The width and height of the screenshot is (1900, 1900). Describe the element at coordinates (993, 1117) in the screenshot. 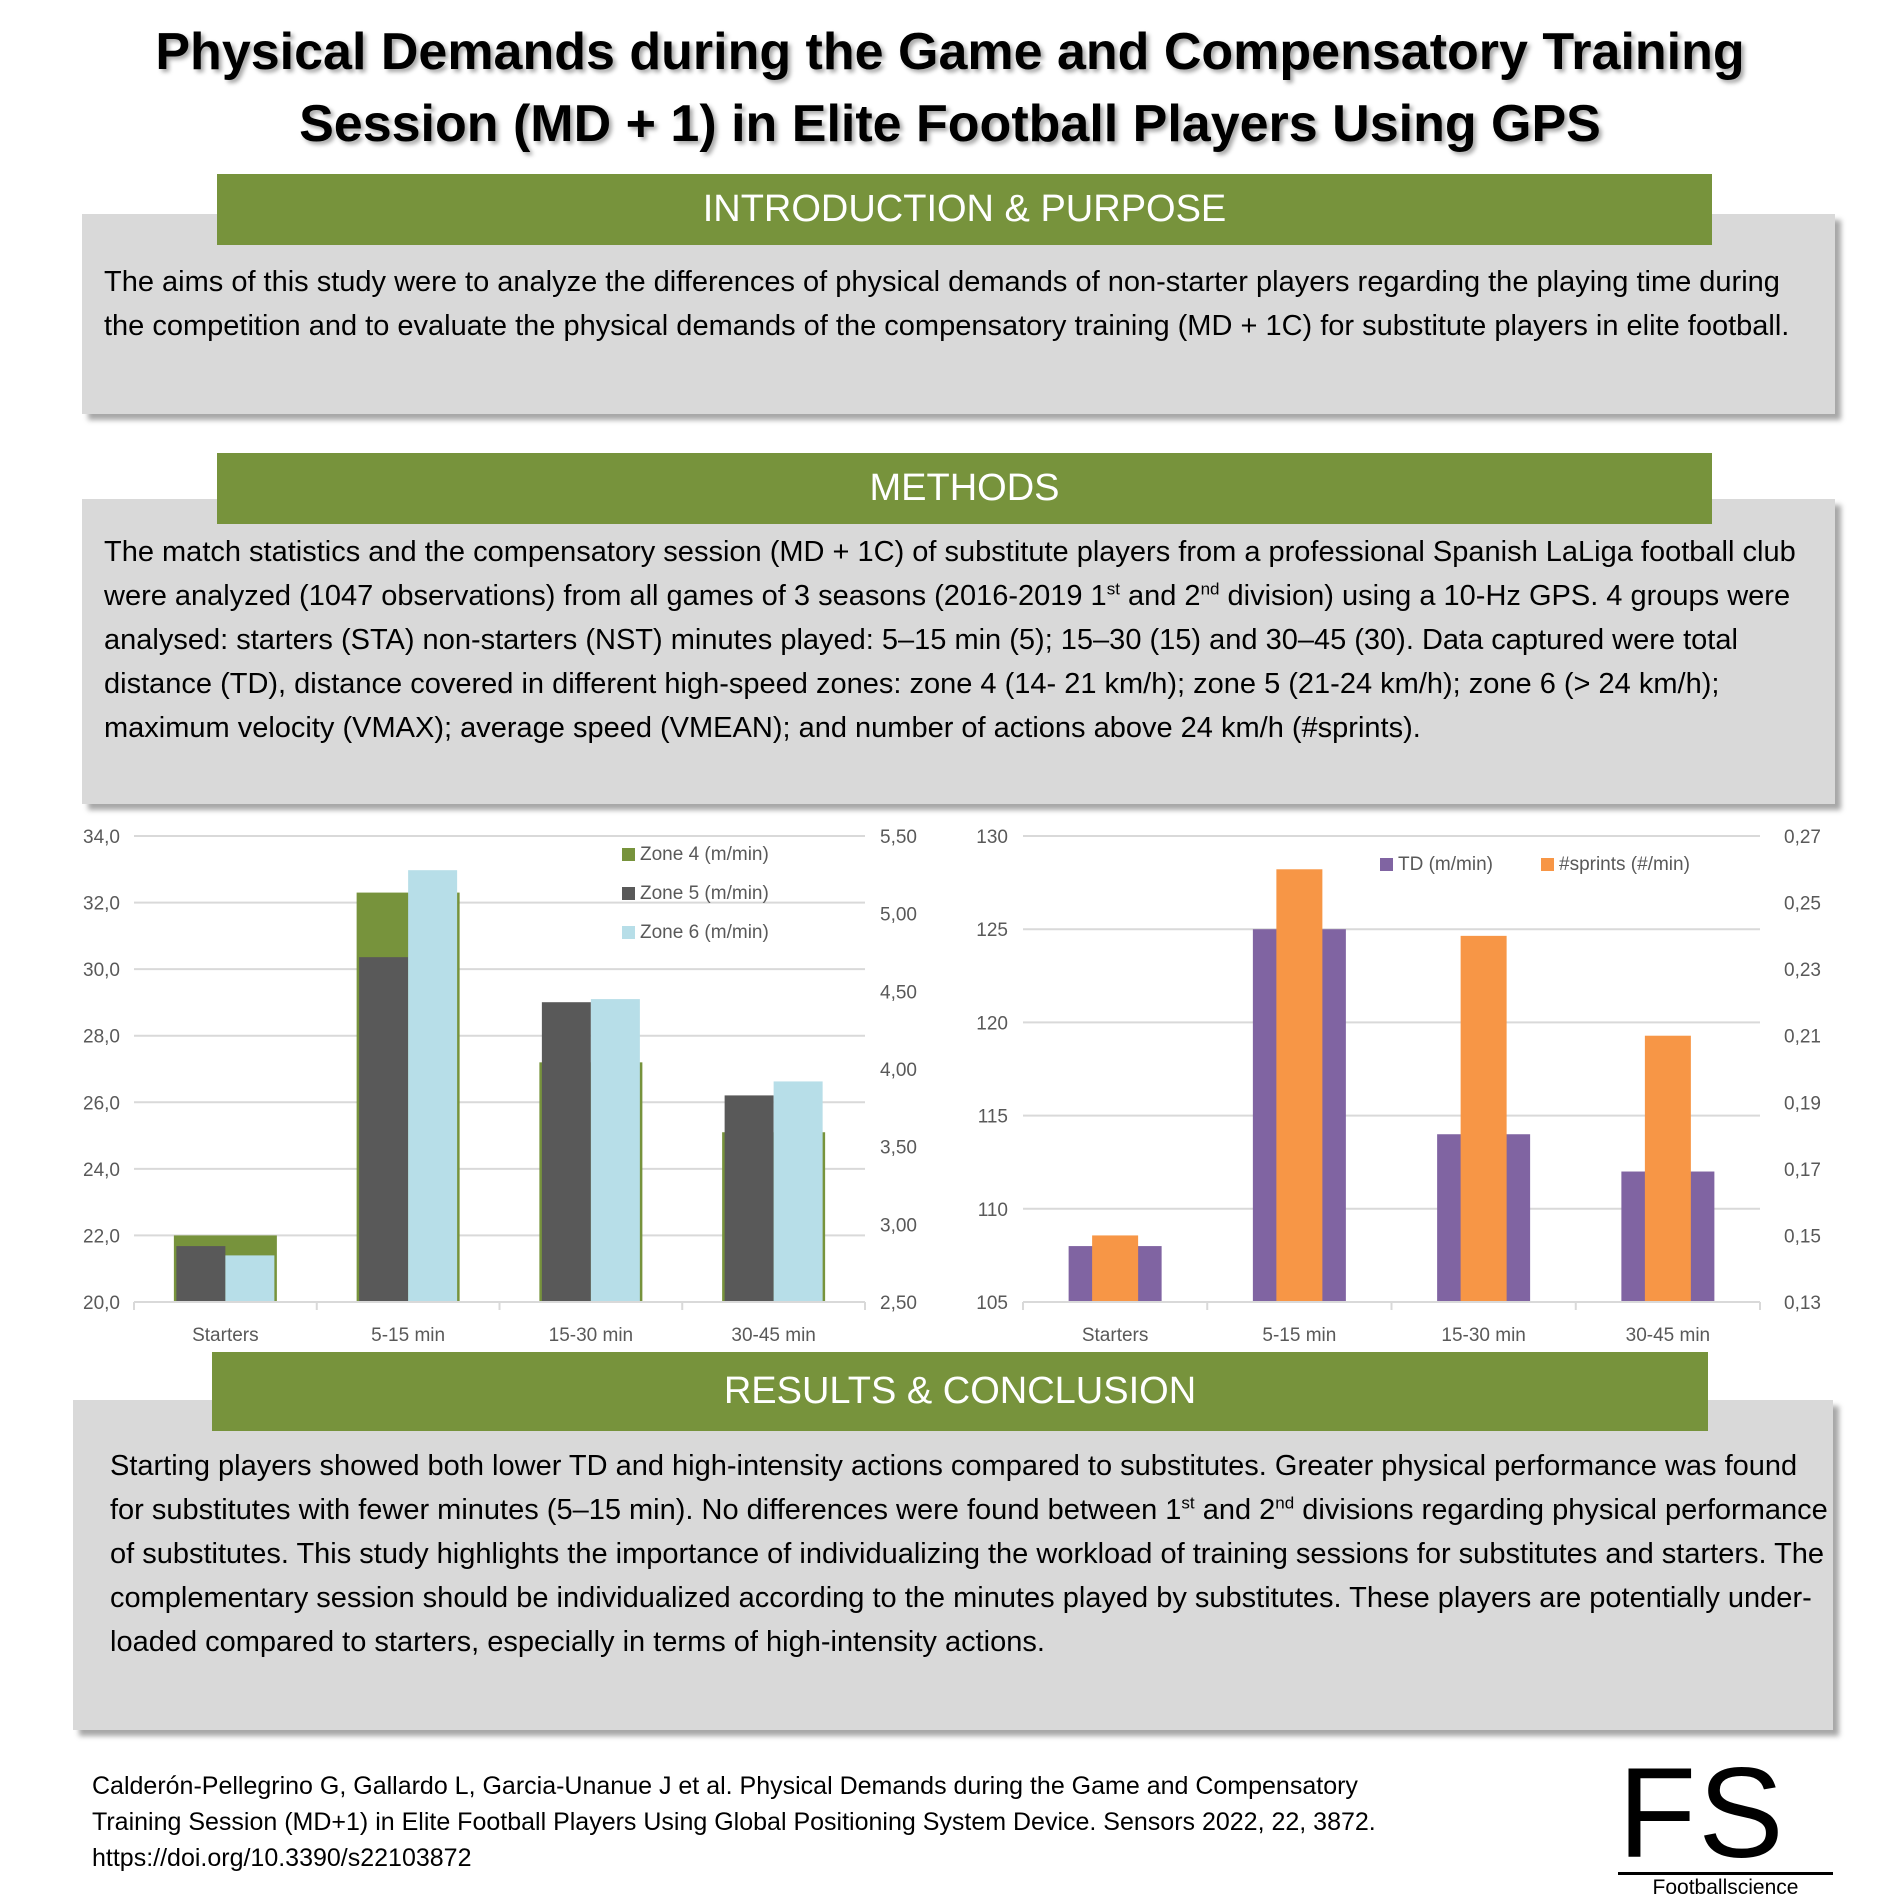

I see `y-tick-label: 115` at that location.